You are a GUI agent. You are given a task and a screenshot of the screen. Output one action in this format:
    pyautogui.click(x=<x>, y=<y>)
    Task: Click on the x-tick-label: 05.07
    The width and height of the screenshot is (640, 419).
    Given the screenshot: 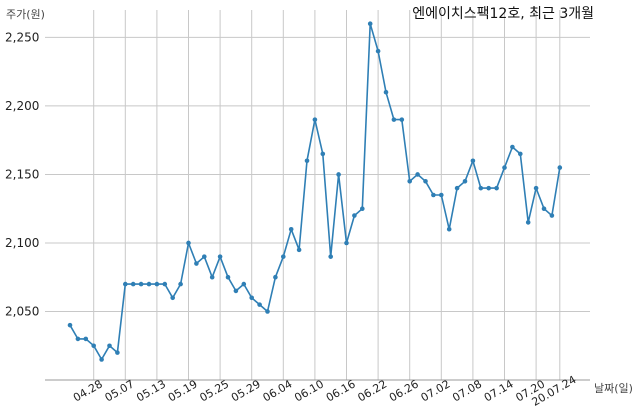 What is the action you would take?
    pyautogui.click(x=120, y=390)
    